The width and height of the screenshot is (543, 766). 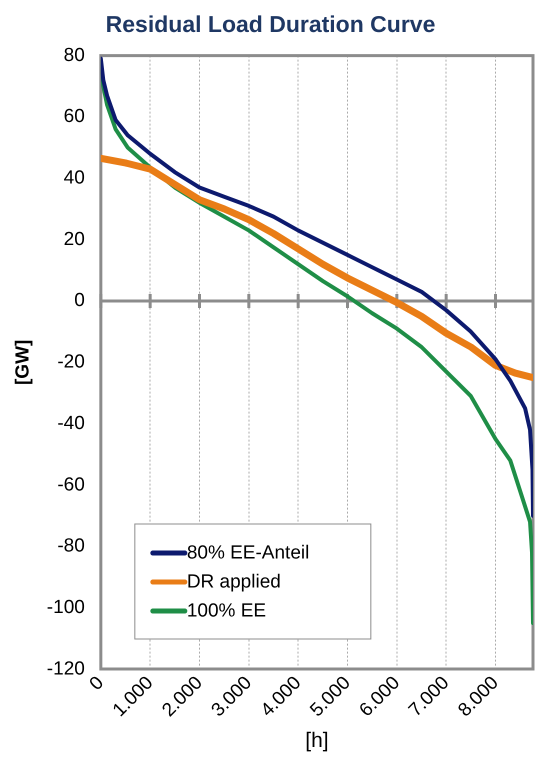 I want to click on legend-label: 80% EE-Anteil, so click(x=248, y=553).